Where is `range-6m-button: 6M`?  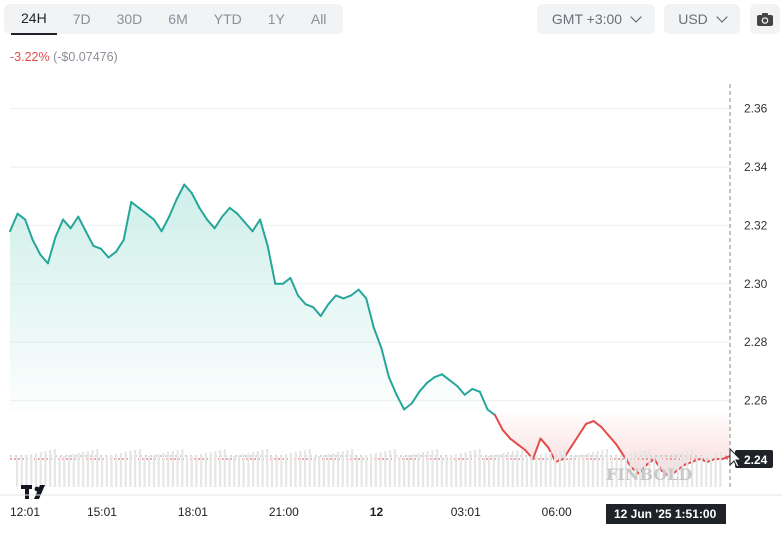 range-6m-button: 6M is located at coordinates (178, 19).